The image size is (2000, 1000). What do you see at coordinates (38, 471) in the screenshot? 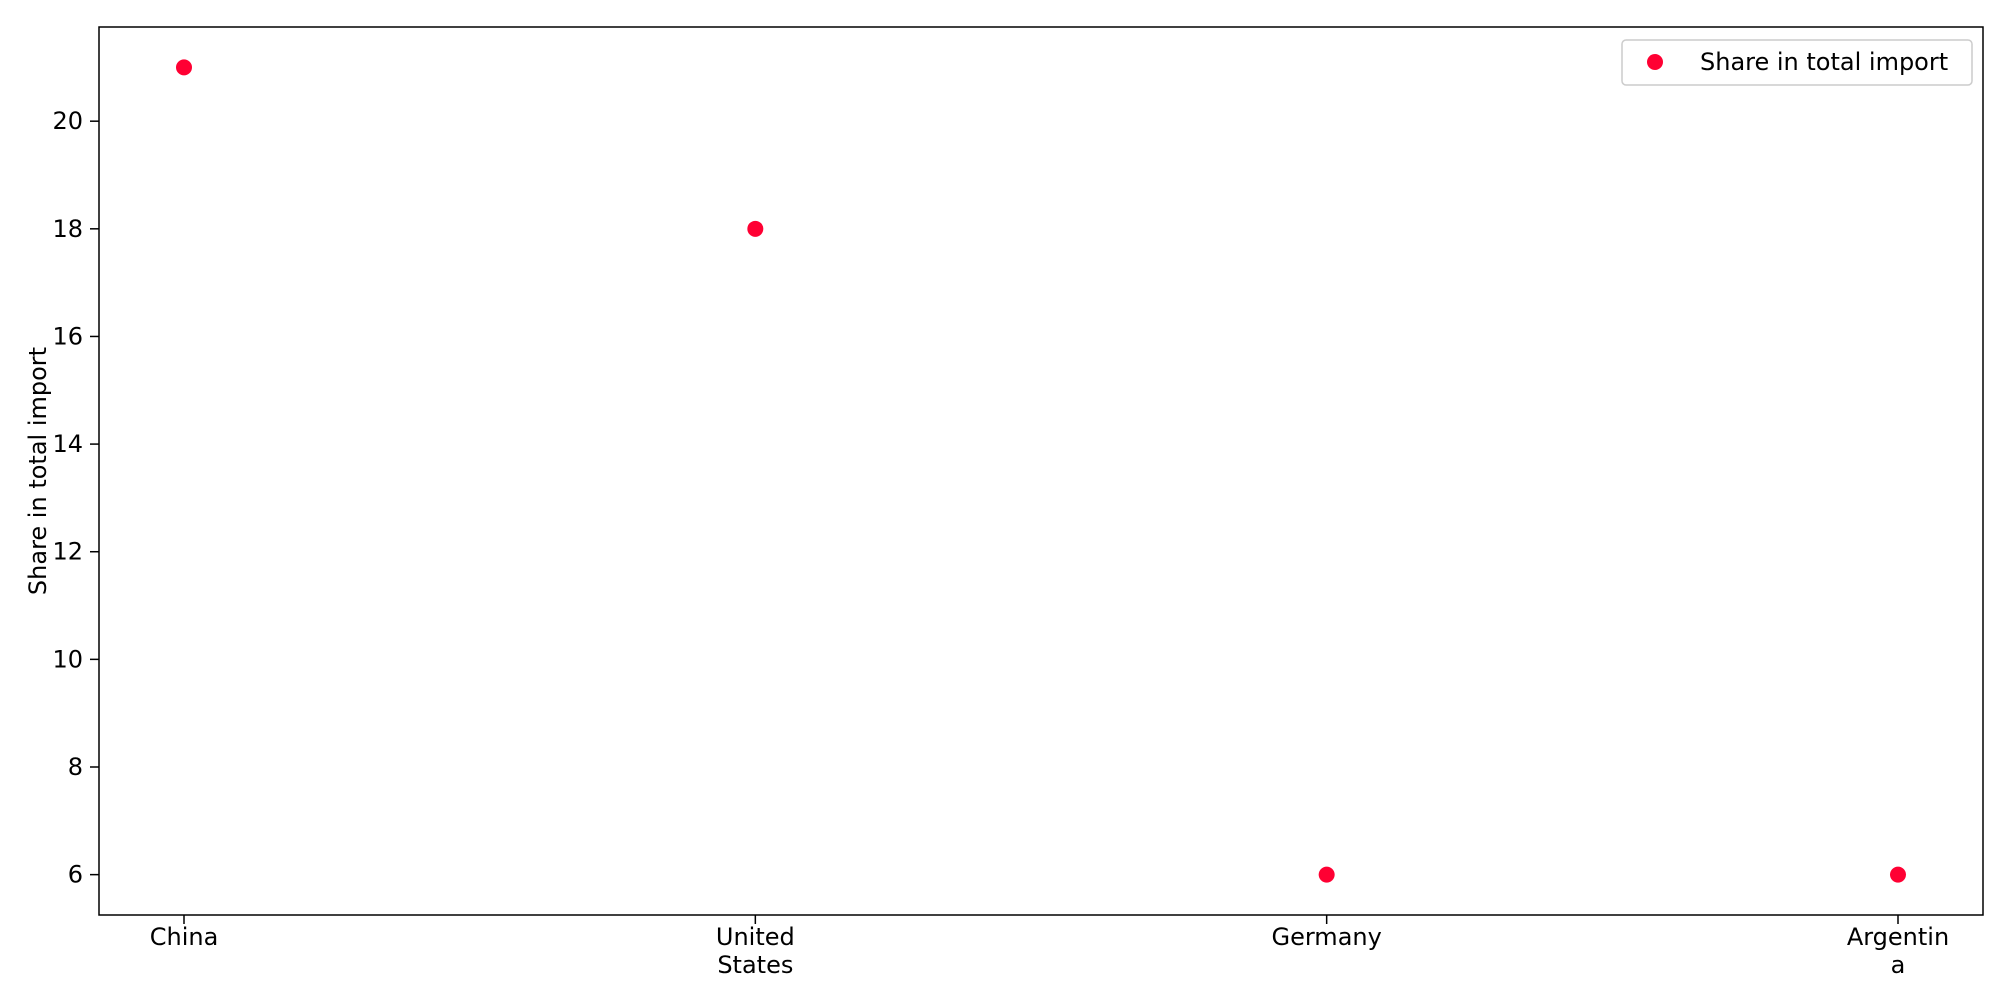
I see `y-axis-label: Share in total import` at bounding box center [38, 471].